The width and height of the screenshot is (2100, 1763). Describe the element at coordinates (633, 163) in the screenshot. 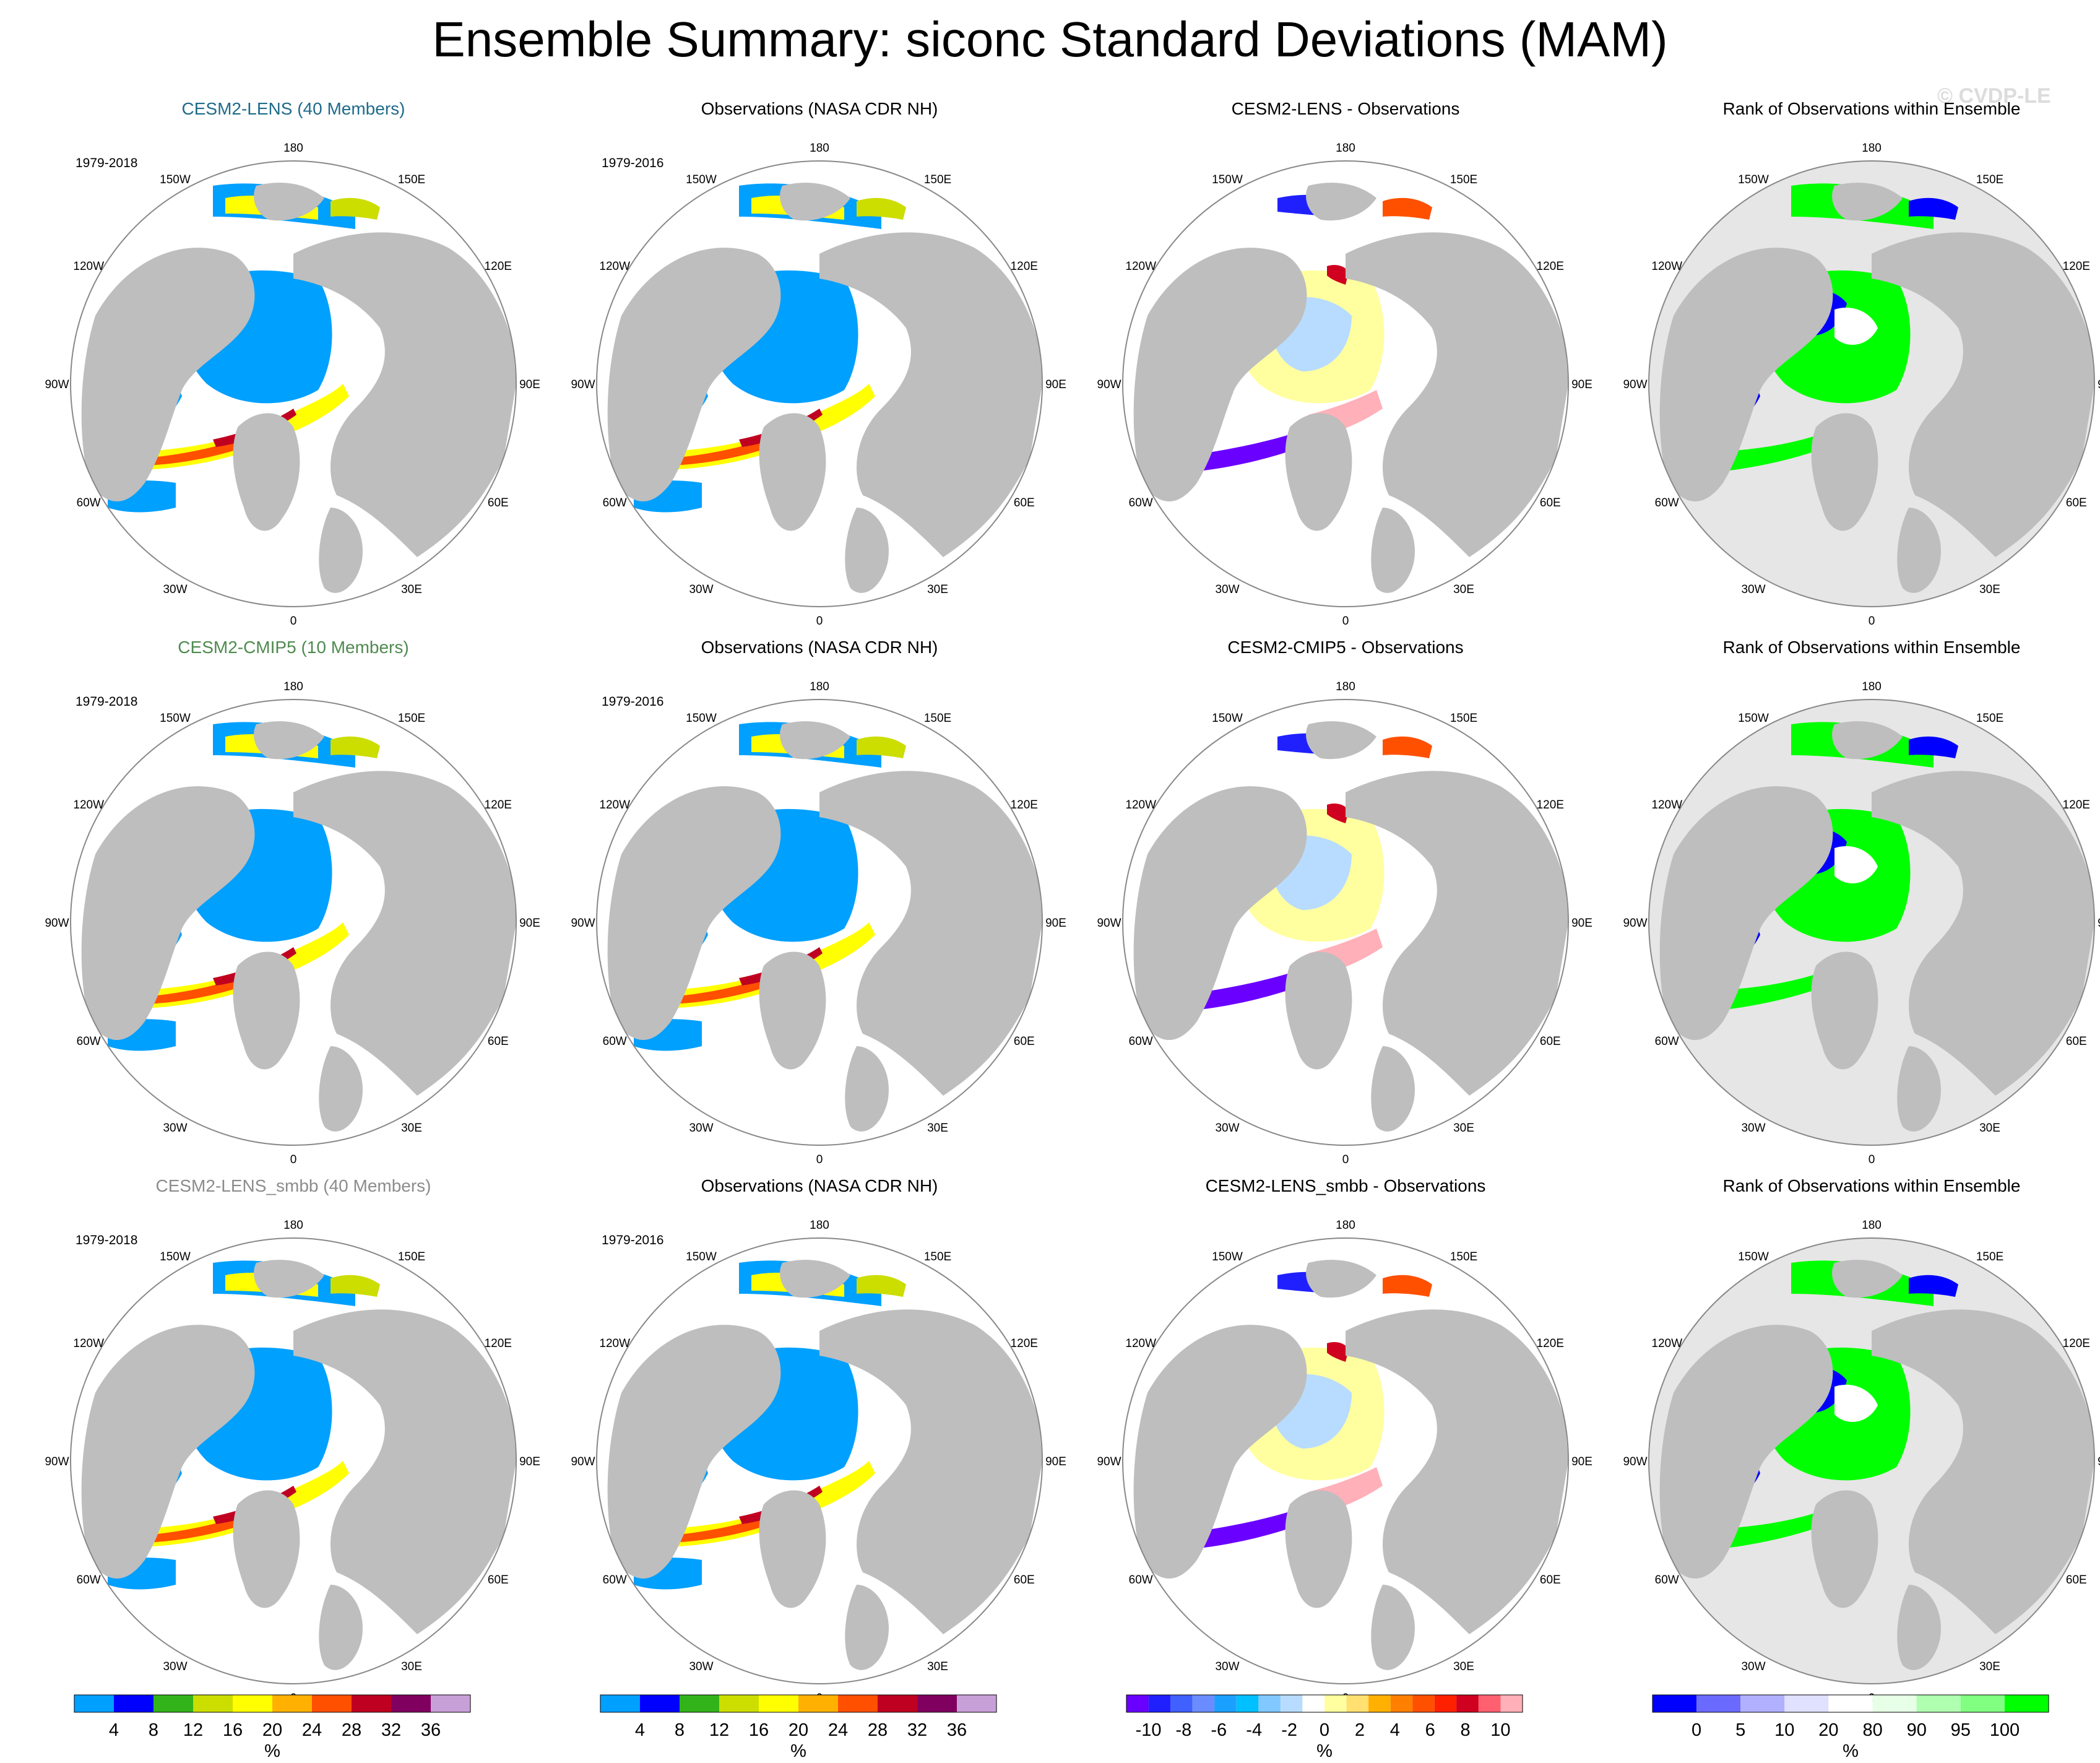

I see `period-label: 1979-2016` at that location.